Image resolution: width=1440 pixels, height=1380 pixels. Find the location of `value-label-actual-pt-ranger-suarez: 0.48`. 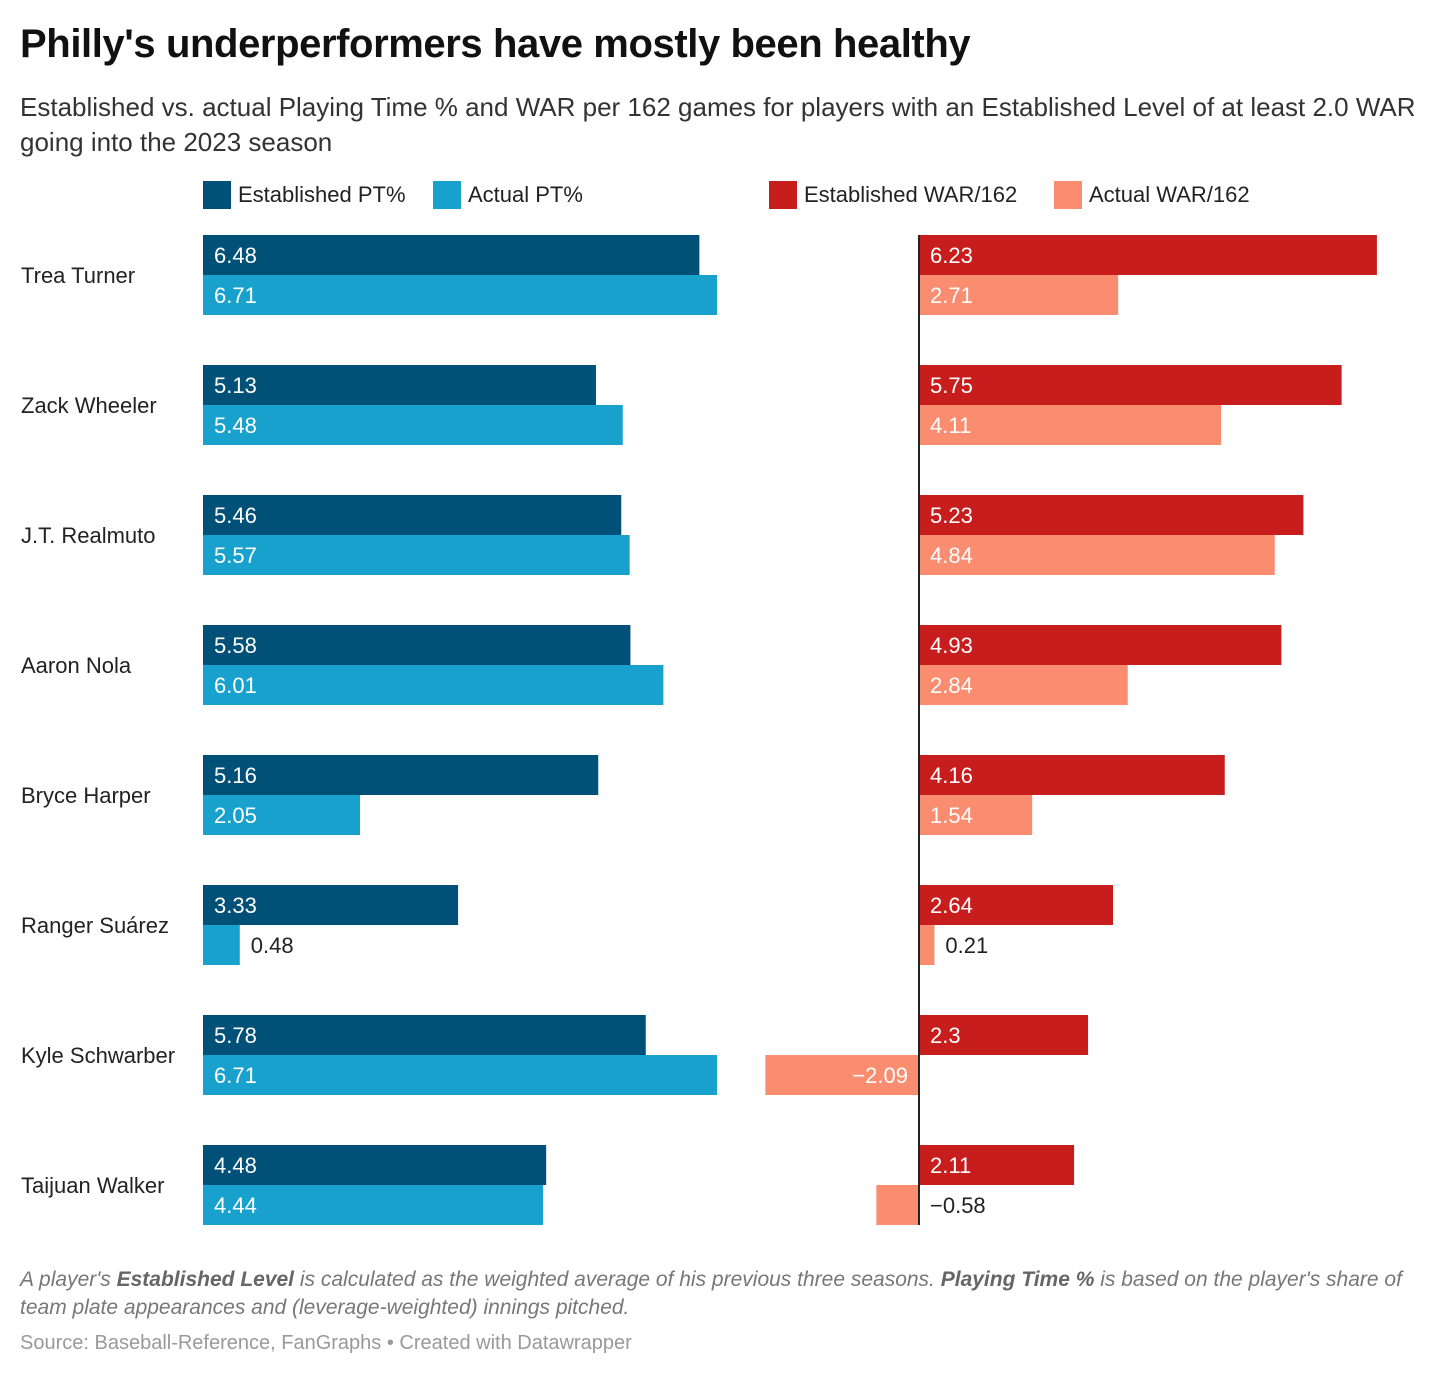

value-label-actual-pt-ranger-suarez: 0.48 is located at coordinates (272, 945).